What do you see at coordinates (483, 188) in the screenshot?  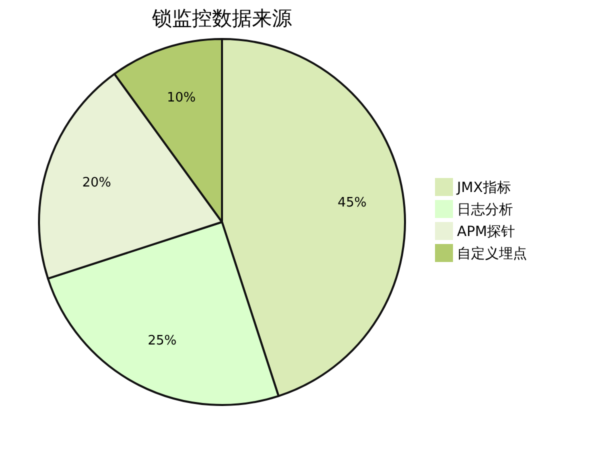 I see `legend-label: JMX指标` at bounding box center [483, 188].